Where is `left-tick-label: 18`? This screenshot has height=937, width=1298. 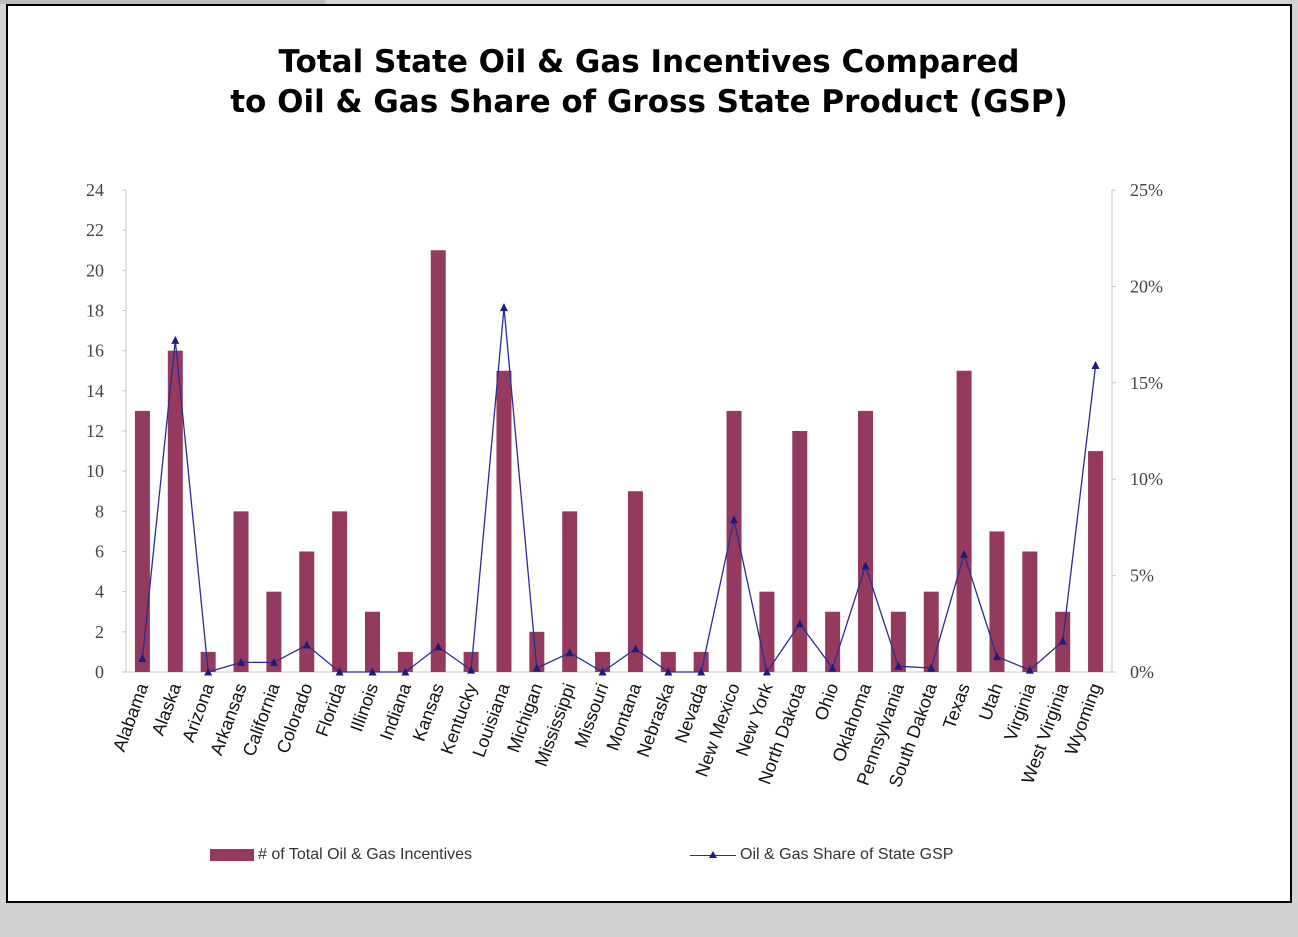
left-tick-label: 18 is located at coordinates (95, 311).